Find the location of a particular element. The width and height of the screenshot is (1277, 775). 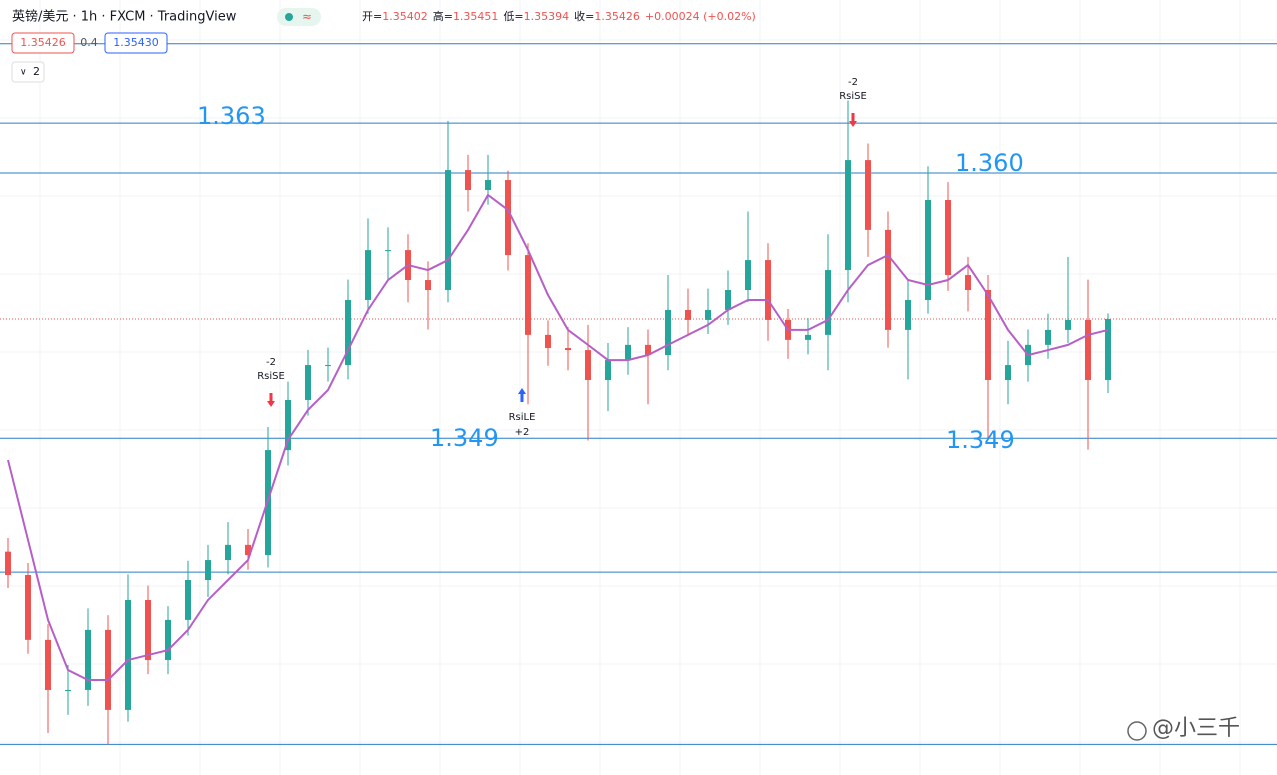

quote-value: 1.35426 is located at coordinates (617, 16).